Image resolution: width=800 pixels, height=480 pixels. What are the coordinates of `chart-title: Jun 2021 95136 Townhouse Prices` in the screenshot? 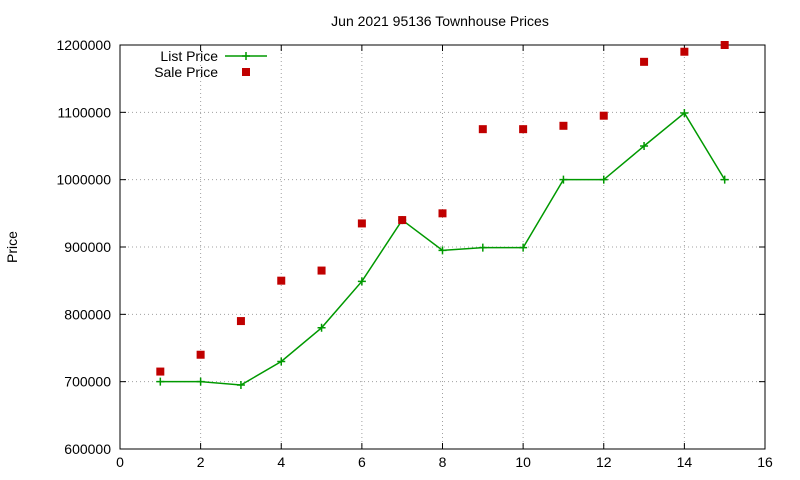 It's located at (440, 21).